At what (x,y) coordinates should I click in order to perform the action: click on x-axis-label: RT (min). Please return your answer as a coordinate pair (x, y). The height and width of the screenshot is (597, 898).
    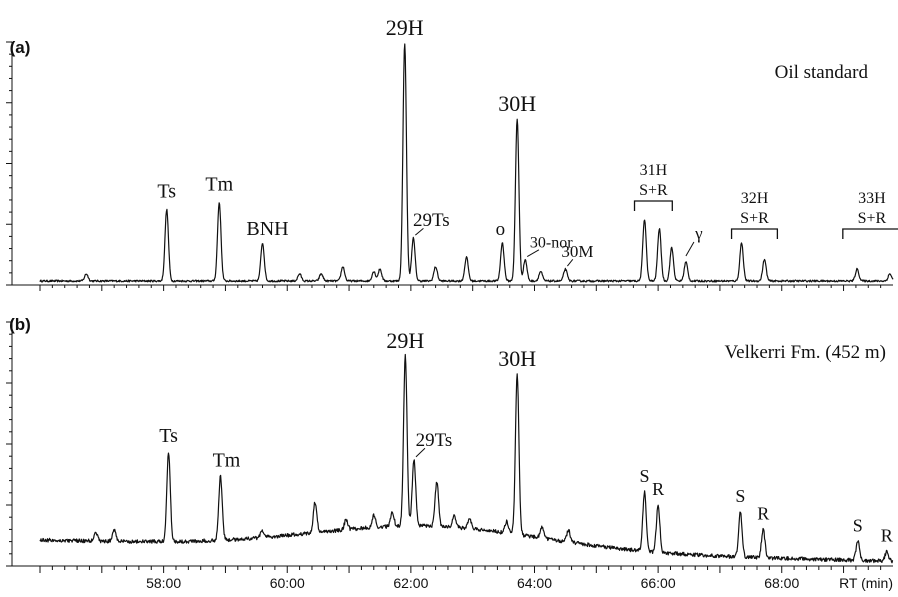
    Looking at the image, I should click on (866, 583).